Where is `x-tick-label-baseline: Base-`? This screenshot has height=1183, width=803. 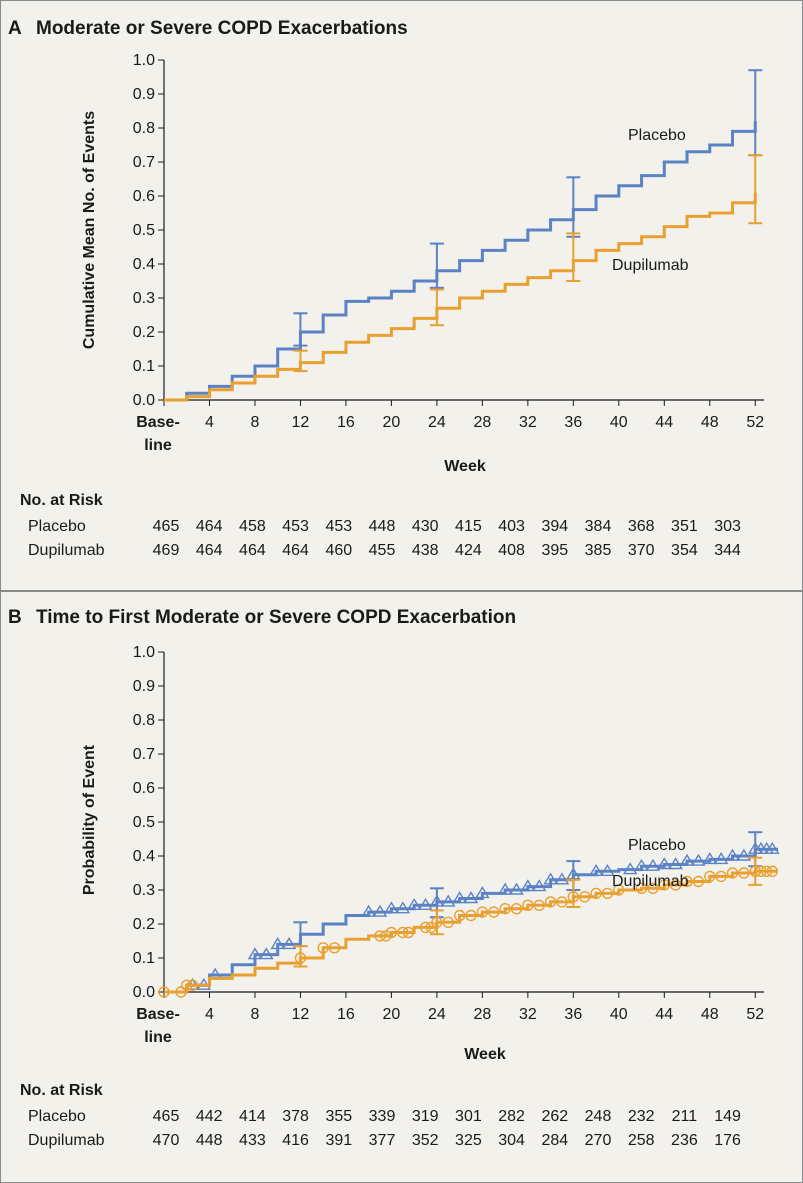
x-tick-label-baseline: Base- is located at coordinates (158, 1014).